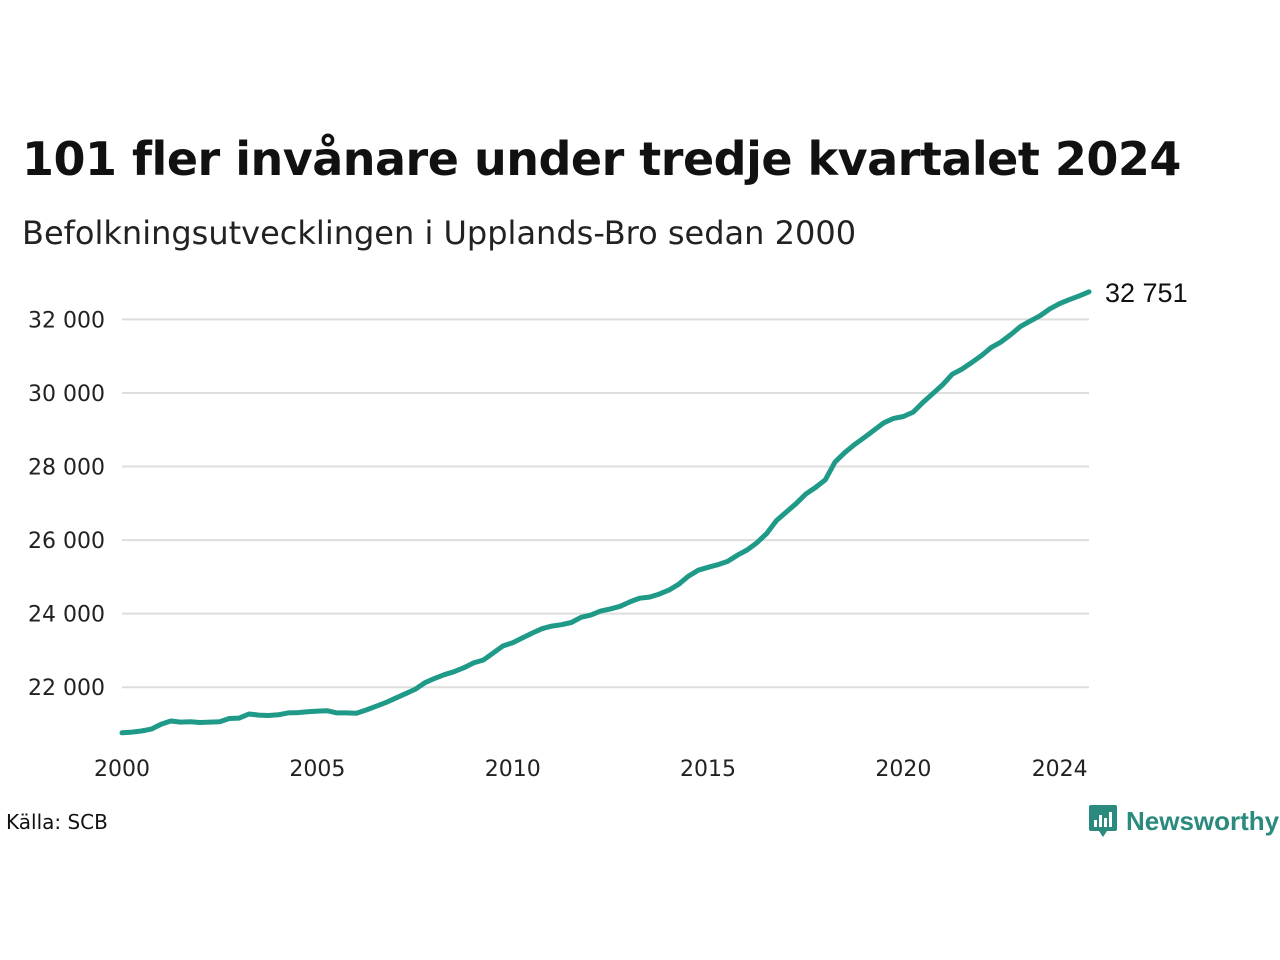  What do you see at coordinates (66, 688) in the screenshot?
I see `y-tick-label: 22 000` at bounding box center [66, 688].